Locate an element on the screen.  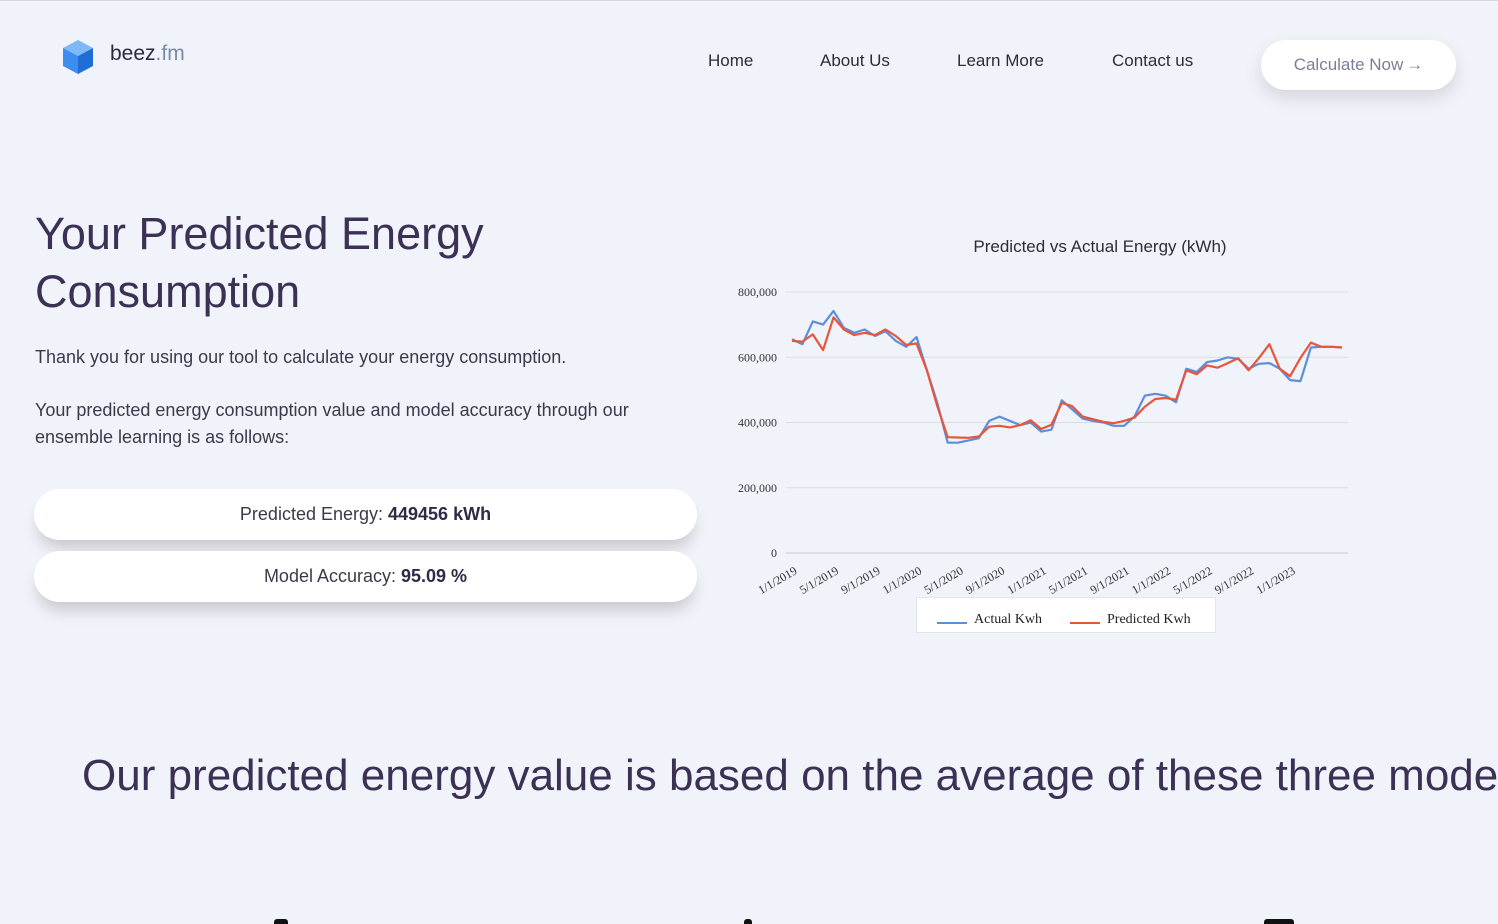
calculate-now-button: Calculate Now → is located at coordinates (1358, 65).